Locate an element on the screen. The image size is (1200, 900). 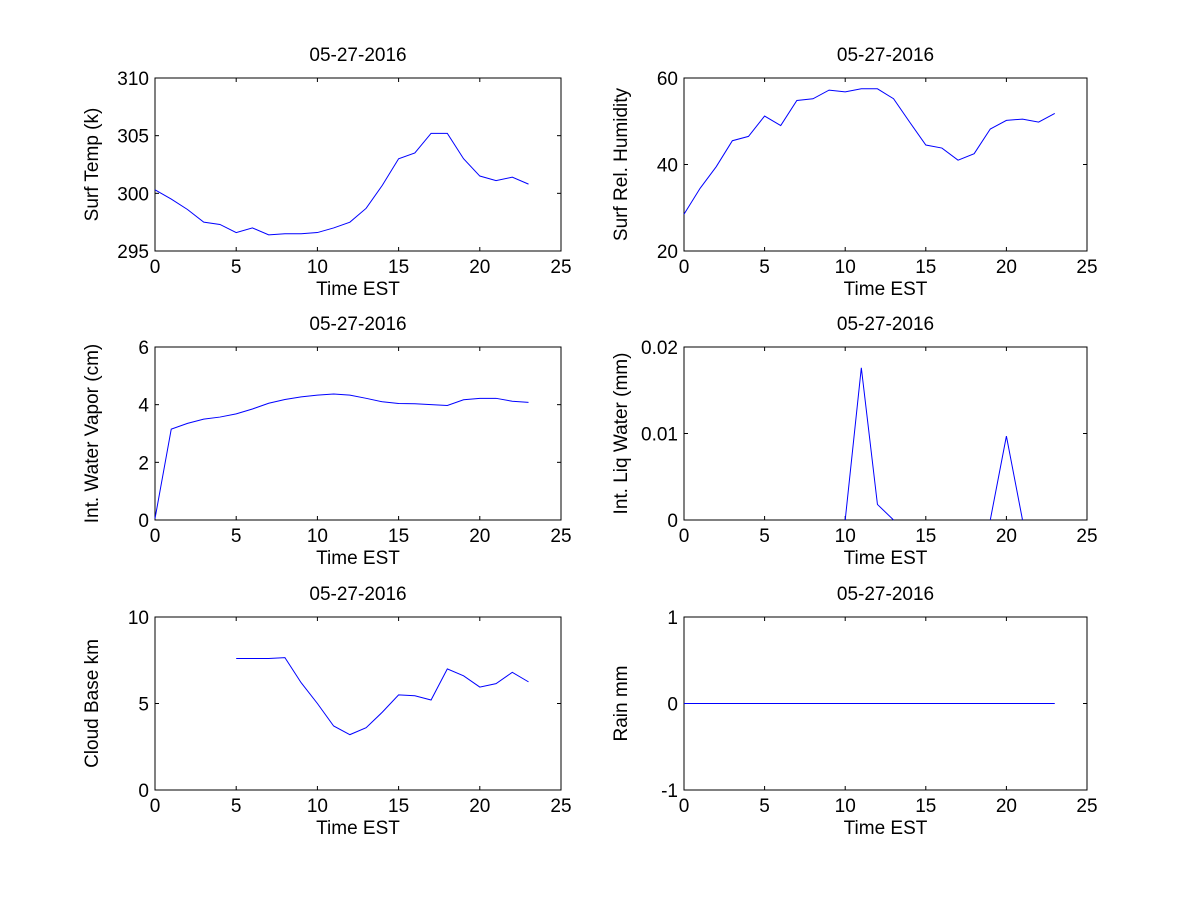
y-tick-label: 4 is located at coordinates (143, 406).